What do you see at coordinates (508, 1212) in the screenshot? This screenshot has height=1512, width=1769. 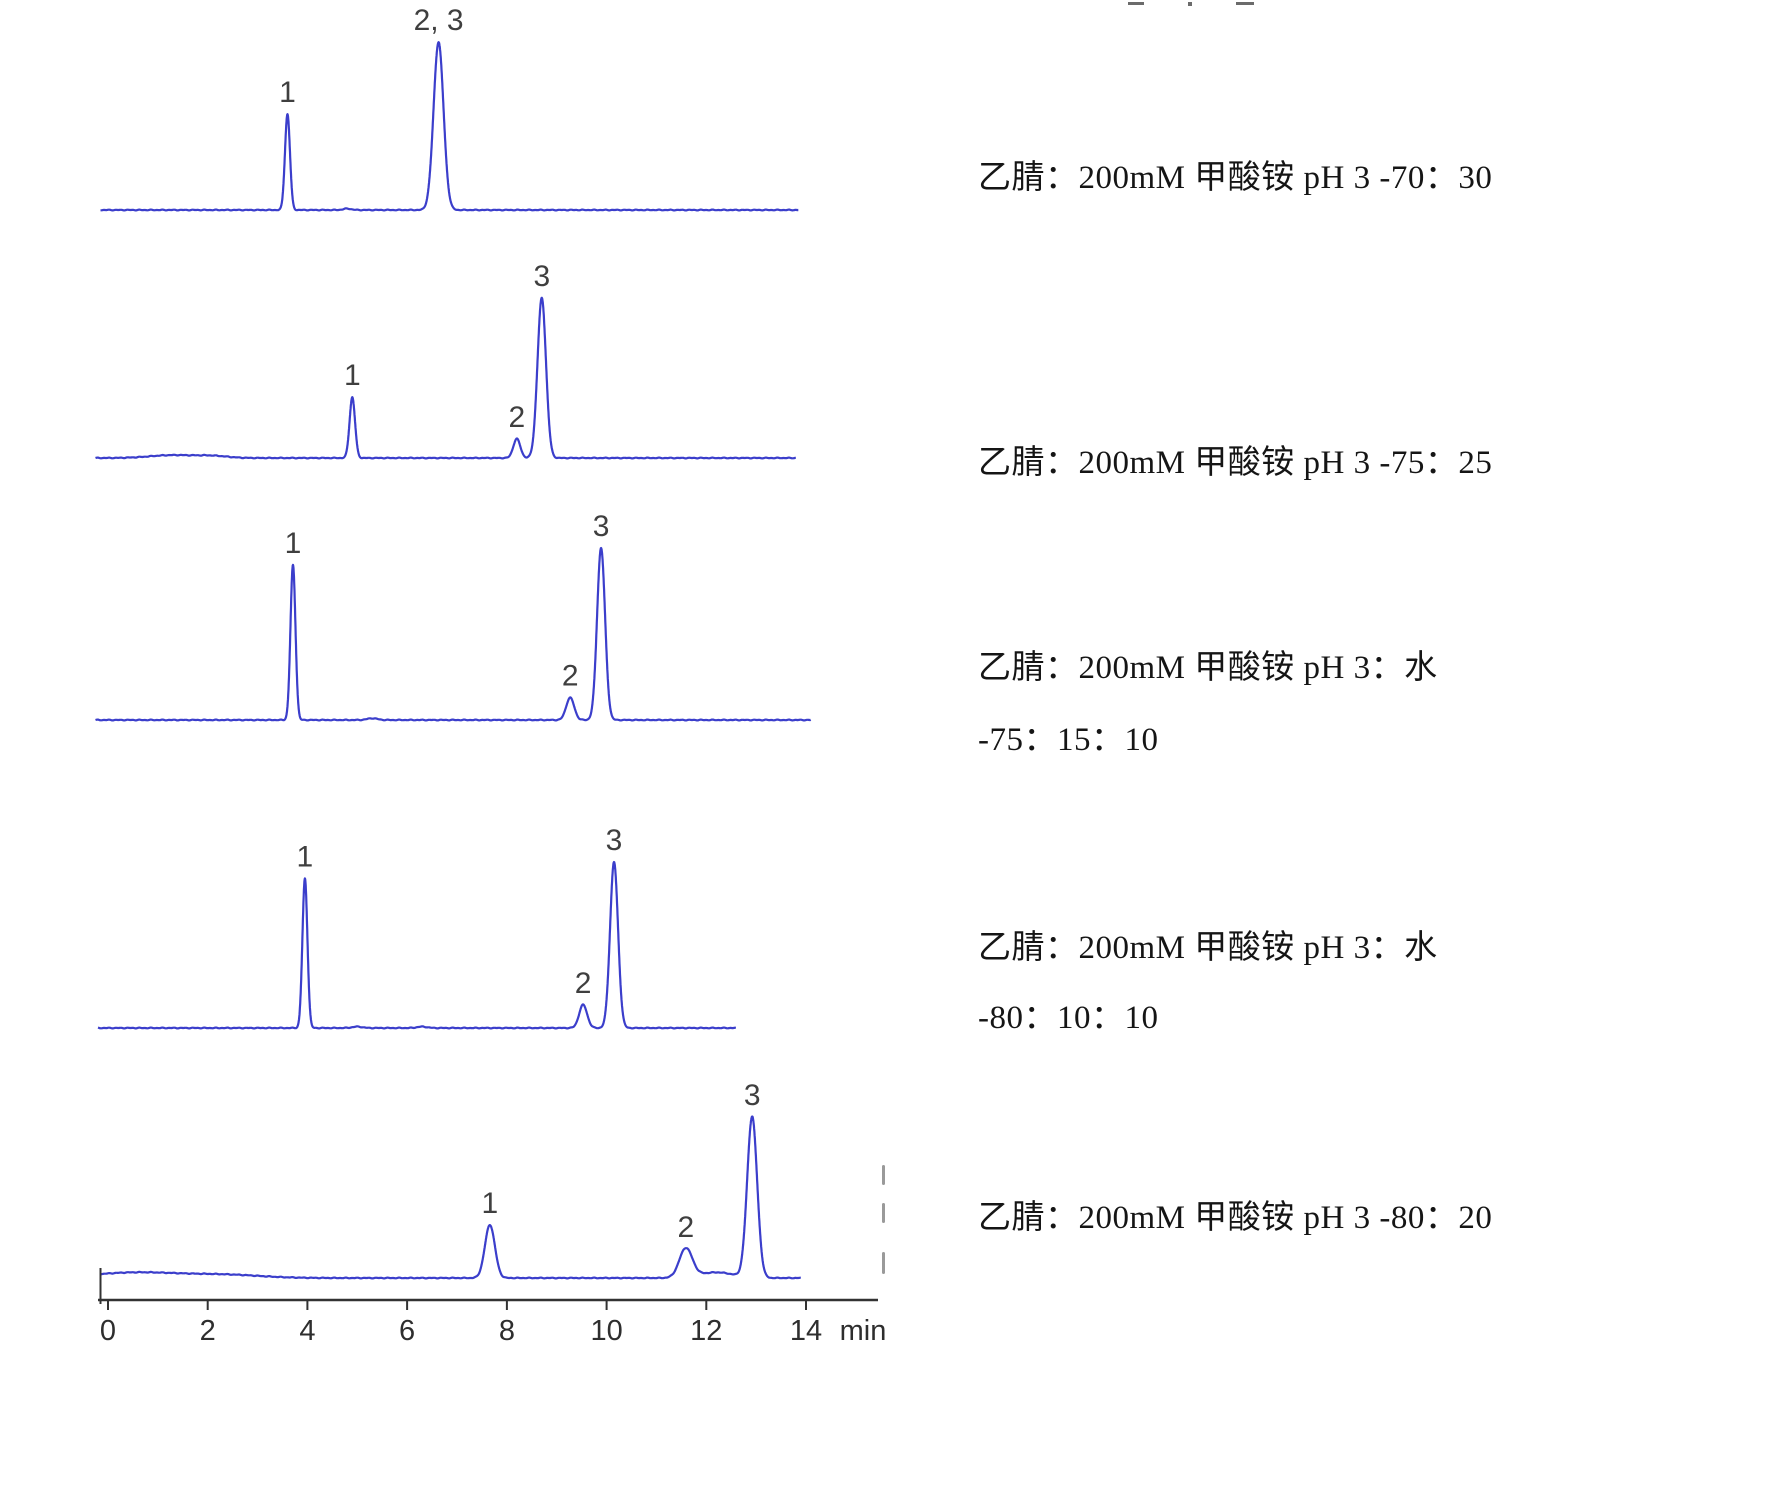 I see `chromatogram-panel-5: 1 2 3 0 2 4 6 8 10 12 14 min` at bounding box center [508, 1212].